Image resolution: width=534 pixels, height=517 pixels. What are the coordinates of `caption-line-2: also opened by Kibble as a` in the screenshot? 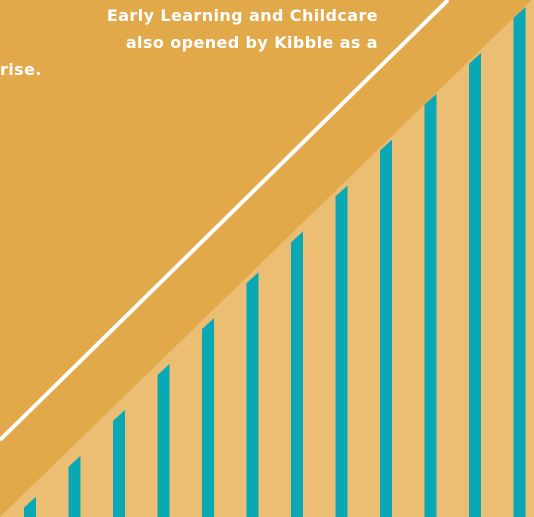 It's located at (251, 42).